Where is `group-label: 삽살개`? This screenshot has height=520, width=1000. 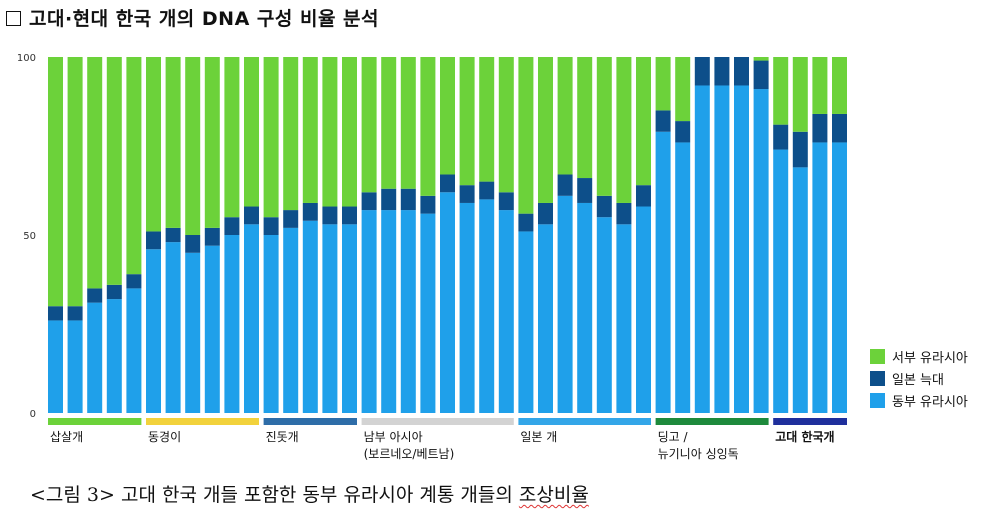 group-label: 삽살개 is located at coordinates (66, 437).